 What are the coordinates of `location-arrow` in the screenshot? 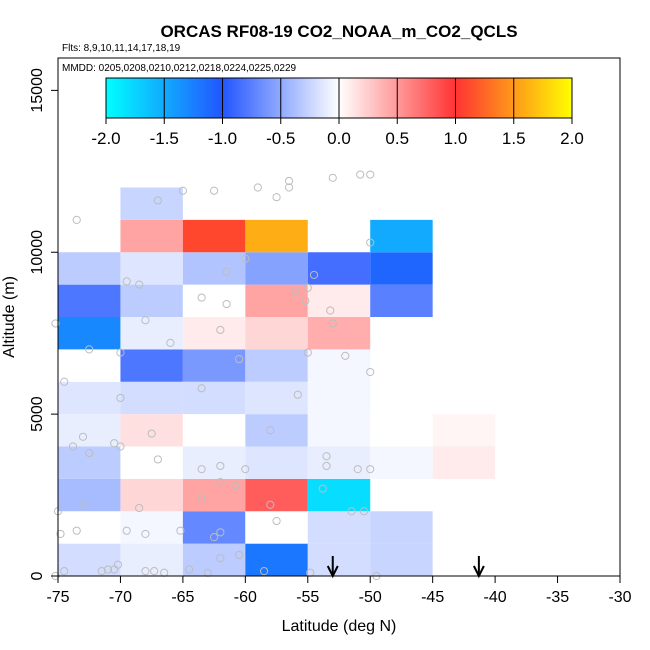 It's located at (478, 567).